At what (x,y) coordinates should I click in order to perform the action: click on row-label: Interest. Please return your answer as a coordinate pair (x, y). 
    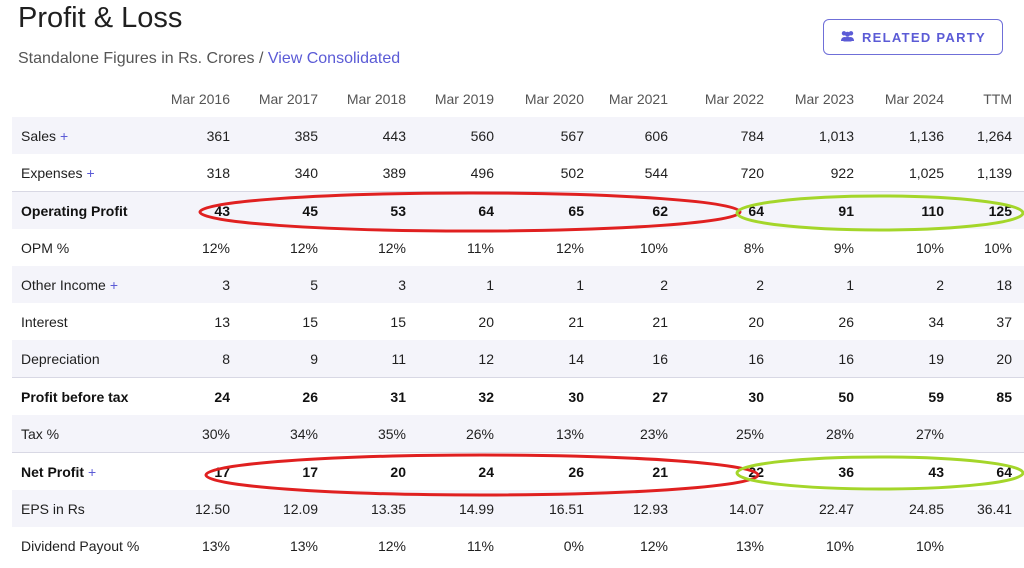
    Looking at the image, I should click on (44, 321).